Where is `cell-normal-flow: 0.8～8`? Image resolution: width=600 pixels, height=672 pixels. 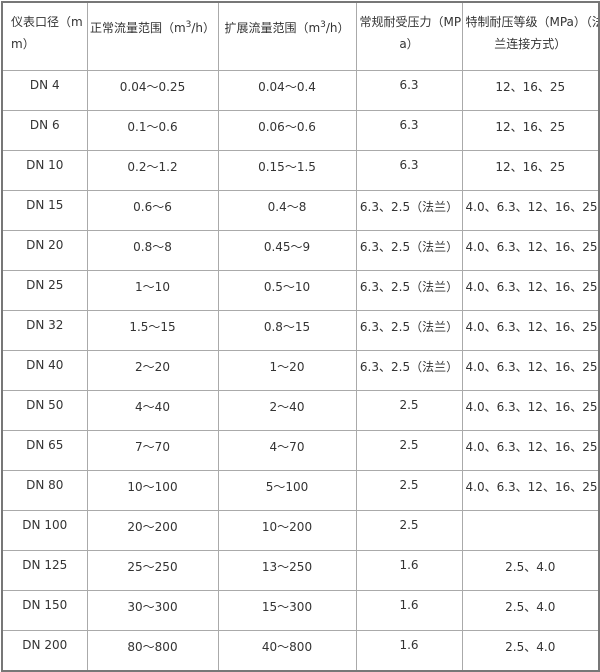 cell-normal-flow: 0.8～8 is located at coordinates (152, 250).